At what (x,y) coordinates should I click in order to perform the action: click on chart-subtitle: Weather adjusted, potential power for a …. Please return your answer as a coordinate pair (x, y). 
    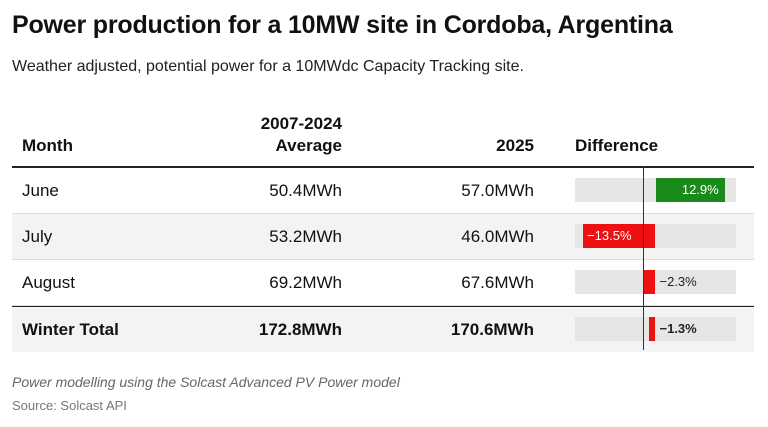
    Looking at the image, I should click on (268, 66).